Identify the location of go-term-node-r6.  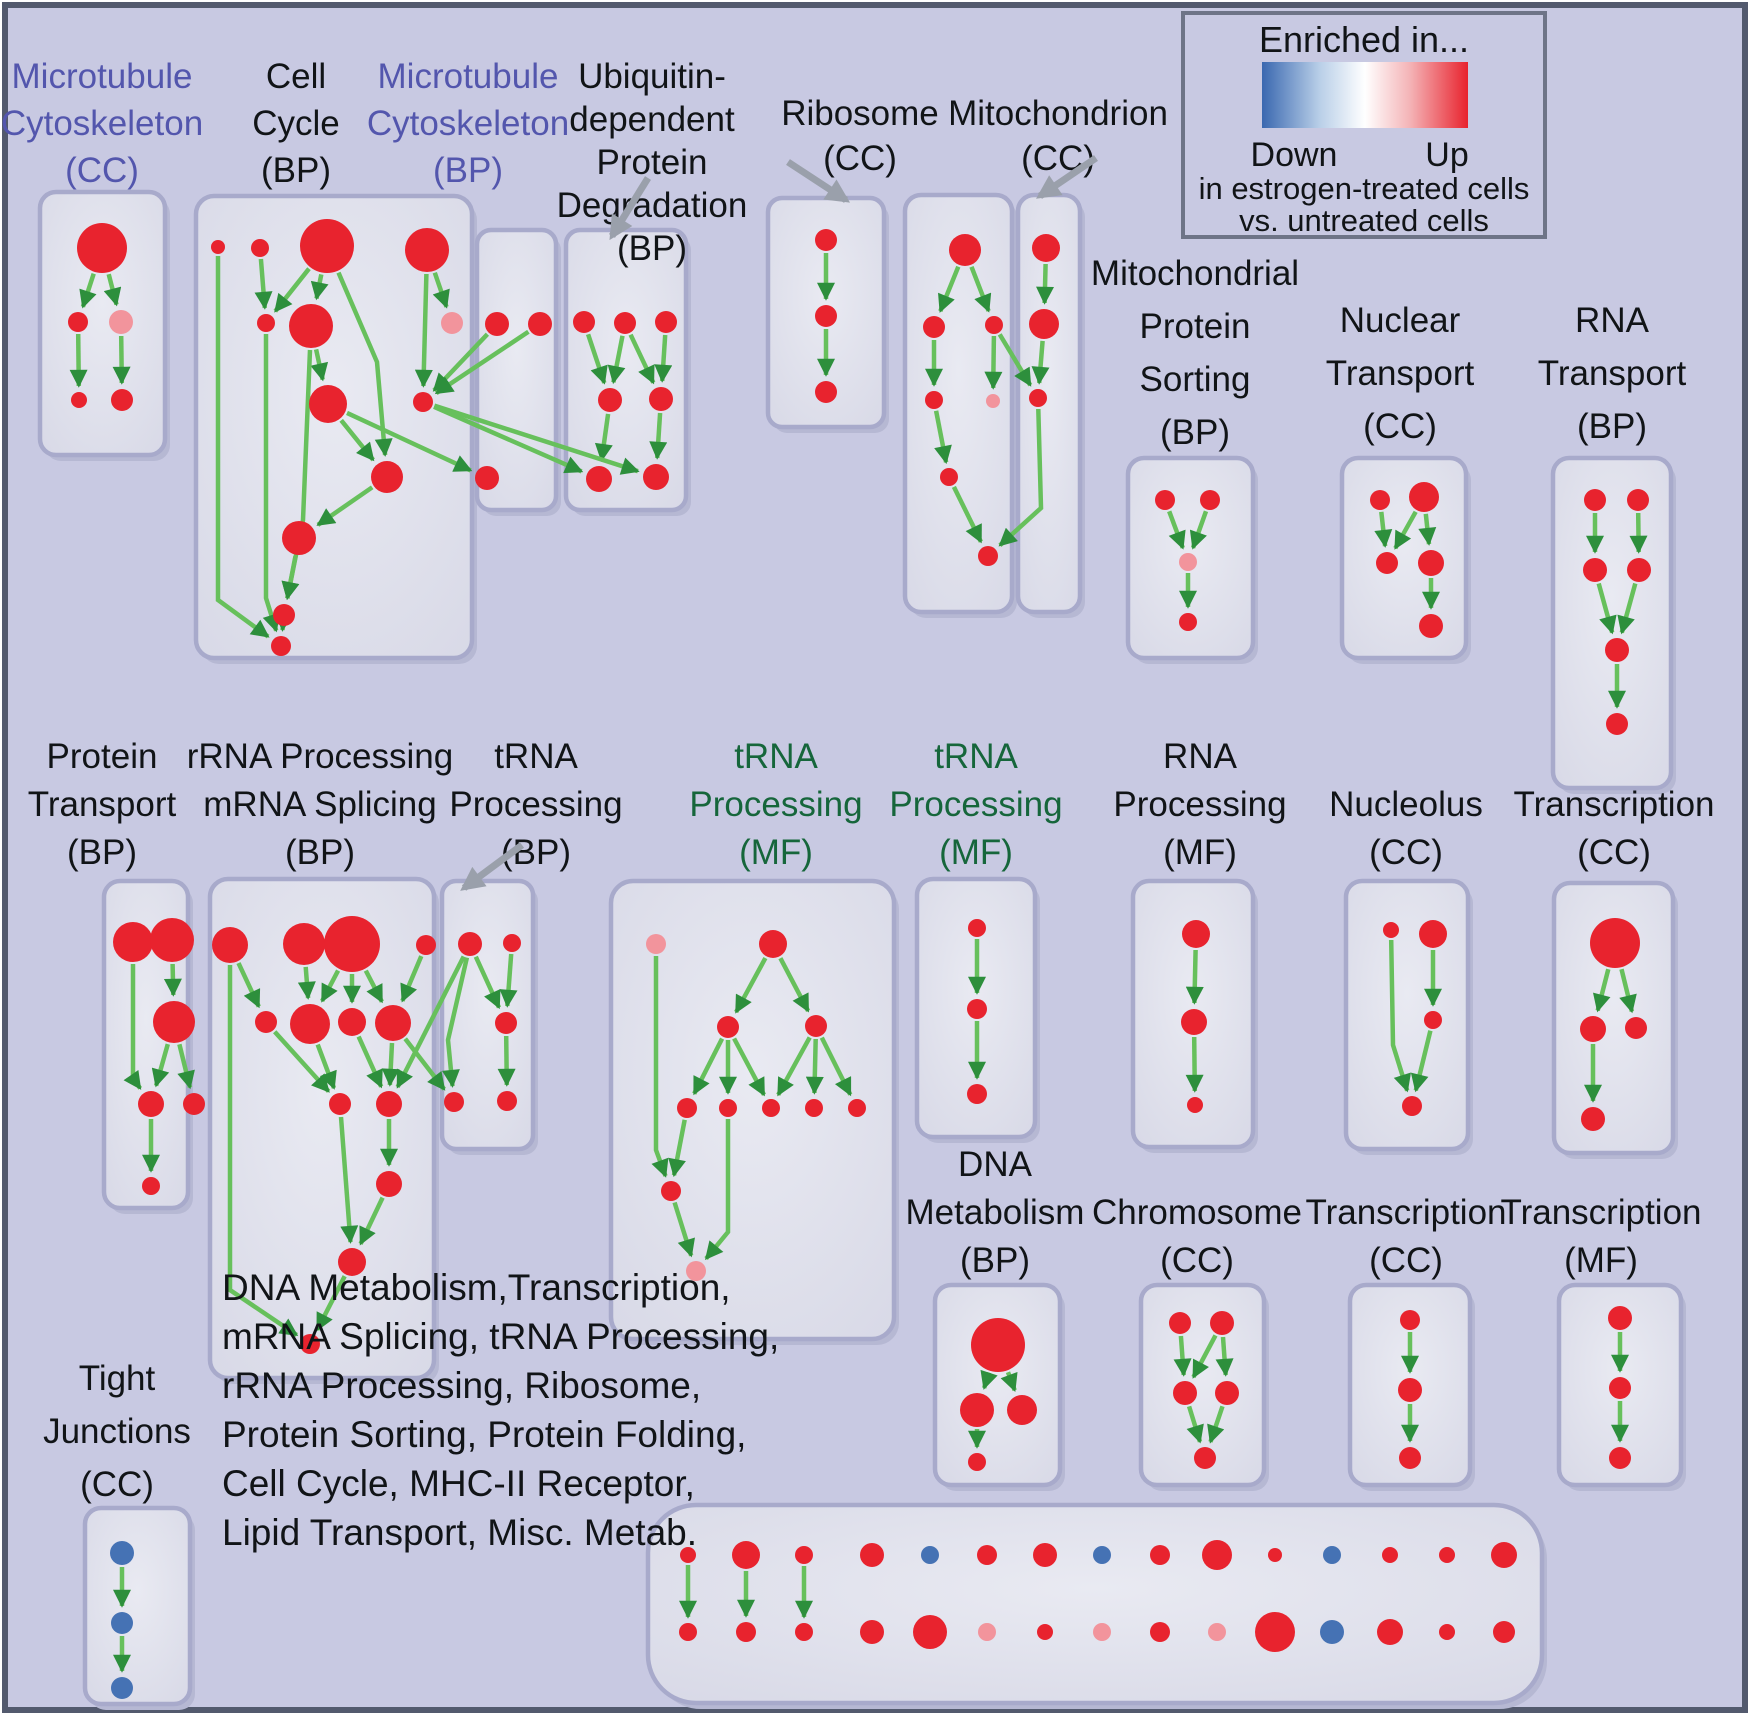
(949, 477).